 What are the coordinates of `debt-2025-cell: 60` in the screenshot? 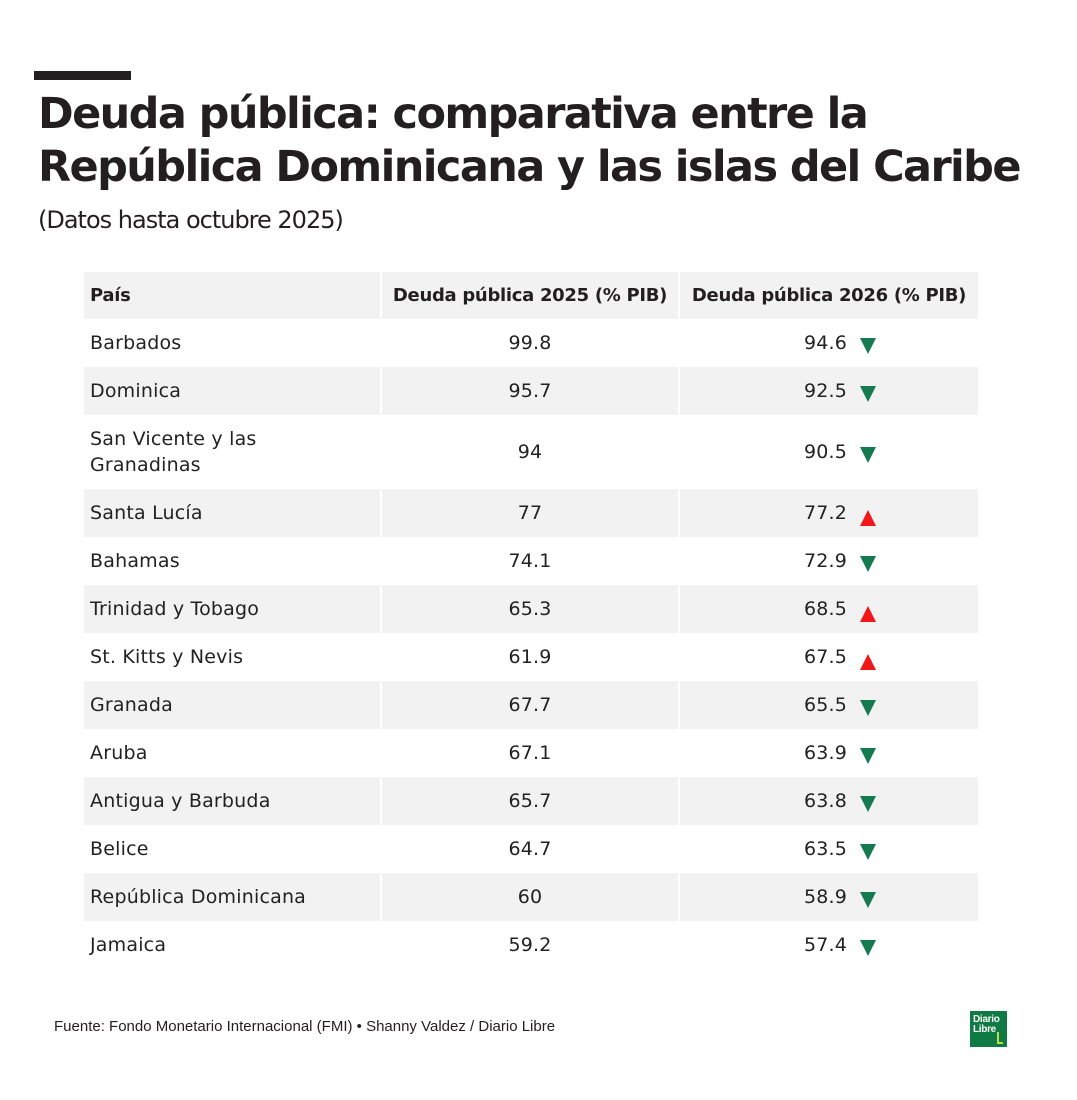 It's located at (529, 897).